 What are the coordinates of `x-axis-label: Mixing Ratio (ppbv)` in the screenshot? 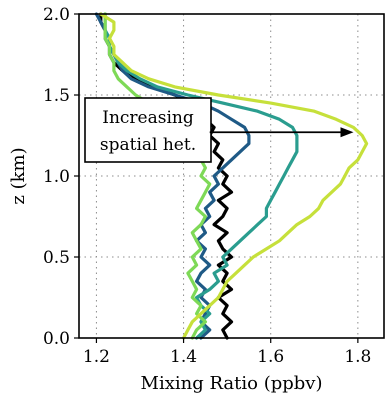 It's located at (232, 383).